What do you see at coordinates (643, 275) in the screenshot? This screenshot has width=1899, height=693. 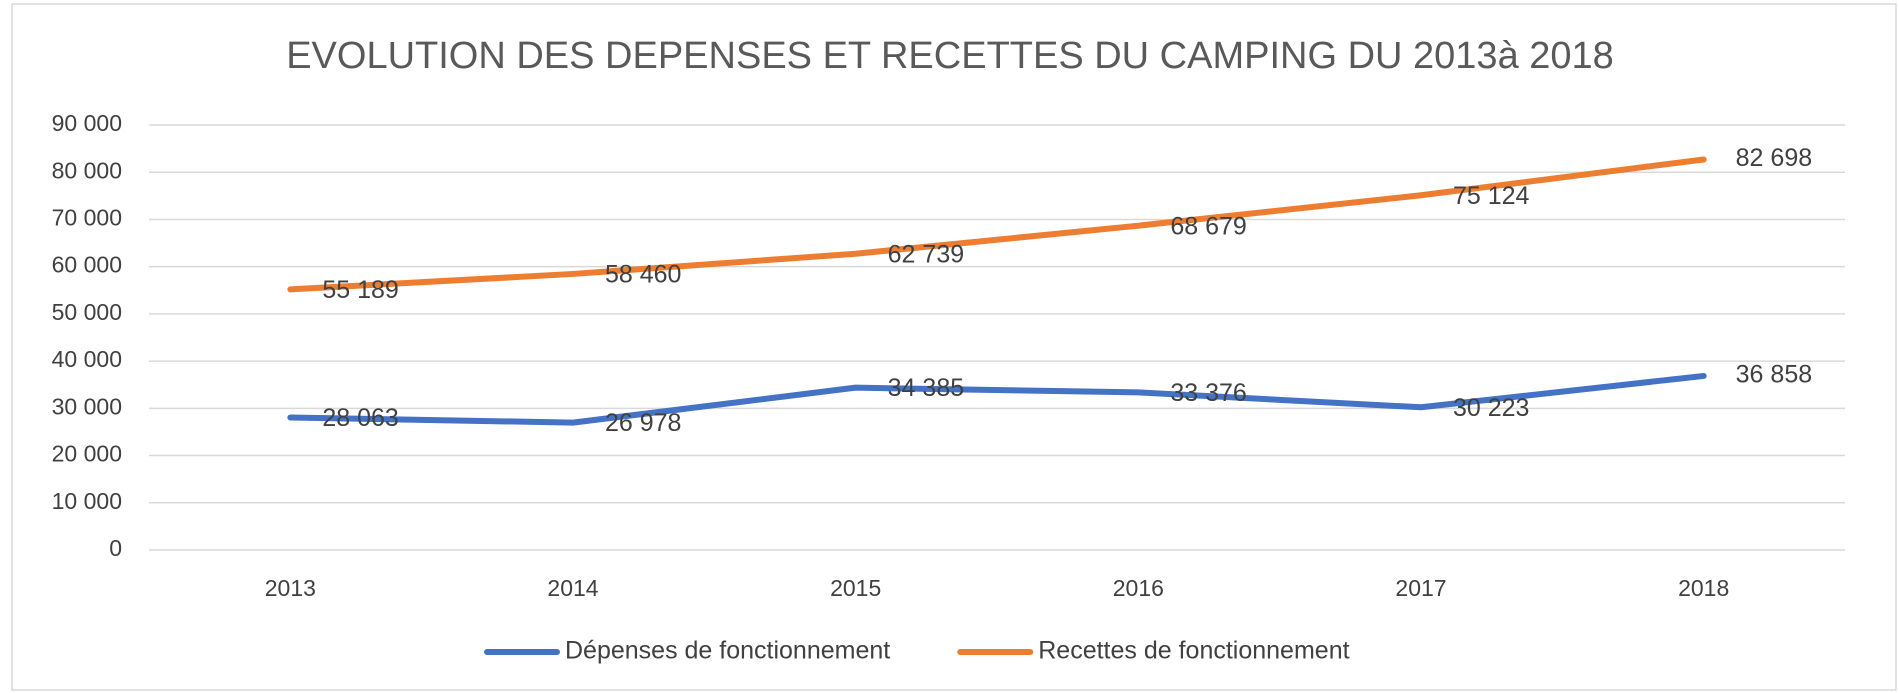 I see `data-label: 58 460` at bounding box center [643, 275].